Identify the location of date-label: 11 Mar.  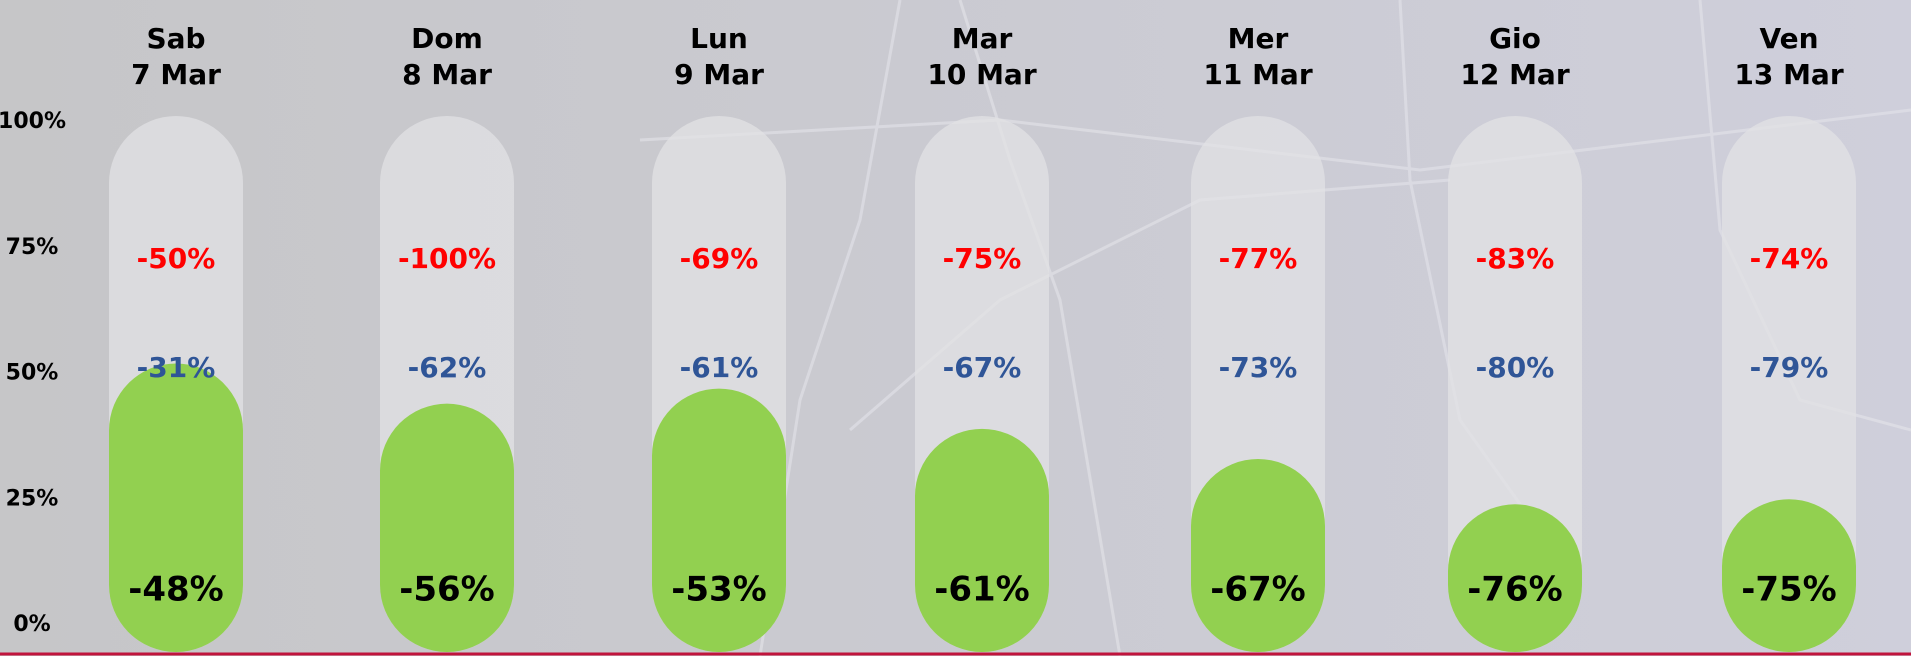
(1257, 74).